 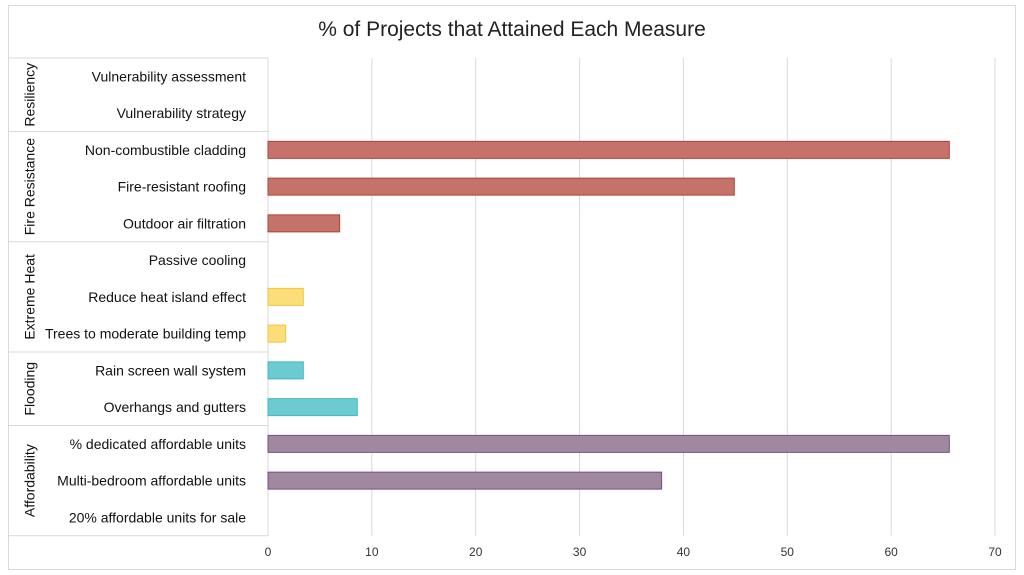 What do you see at coordinates (30, 297) in the screenshot?
I see `group-label: Extreme Heat` at bounding box center [30, 297].